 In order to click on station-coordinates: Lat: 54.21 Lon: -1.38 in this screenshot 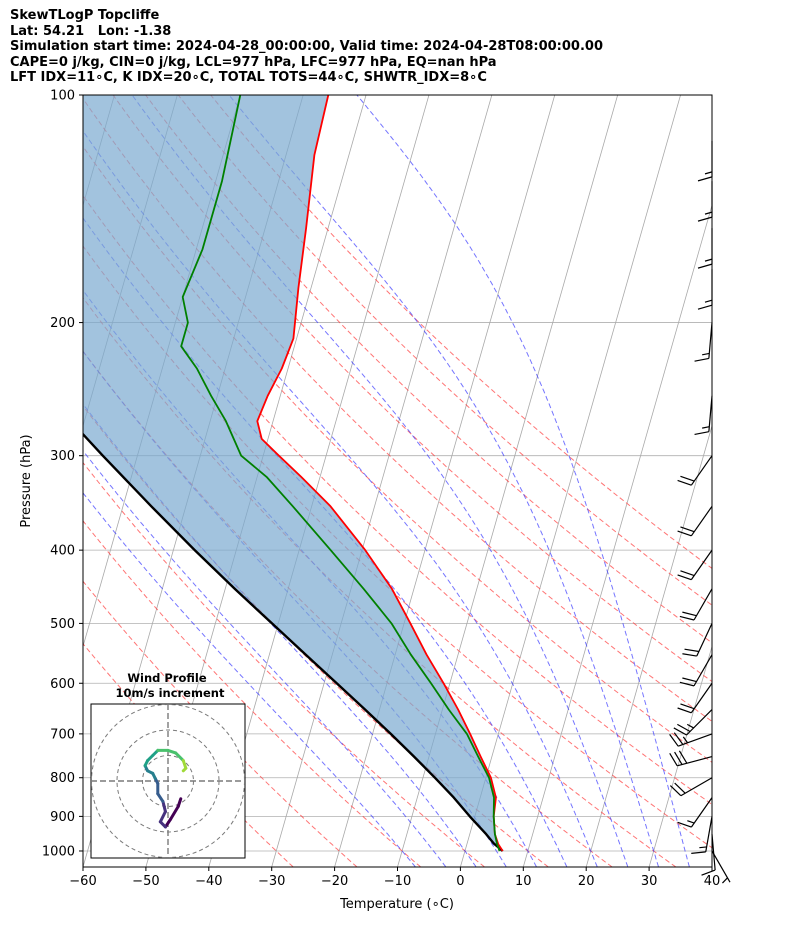, I will do `click(91, 31)`.